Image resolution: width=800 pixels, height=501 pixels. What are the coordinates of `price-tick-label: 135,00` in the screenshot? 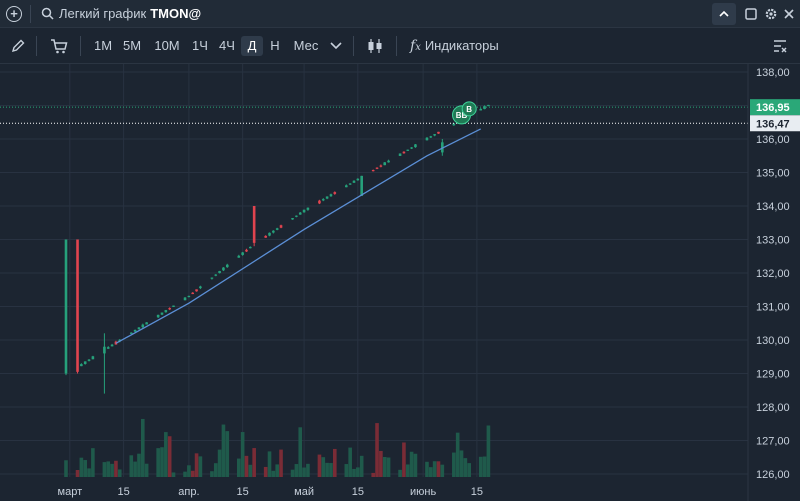 It's located at (773, 174).